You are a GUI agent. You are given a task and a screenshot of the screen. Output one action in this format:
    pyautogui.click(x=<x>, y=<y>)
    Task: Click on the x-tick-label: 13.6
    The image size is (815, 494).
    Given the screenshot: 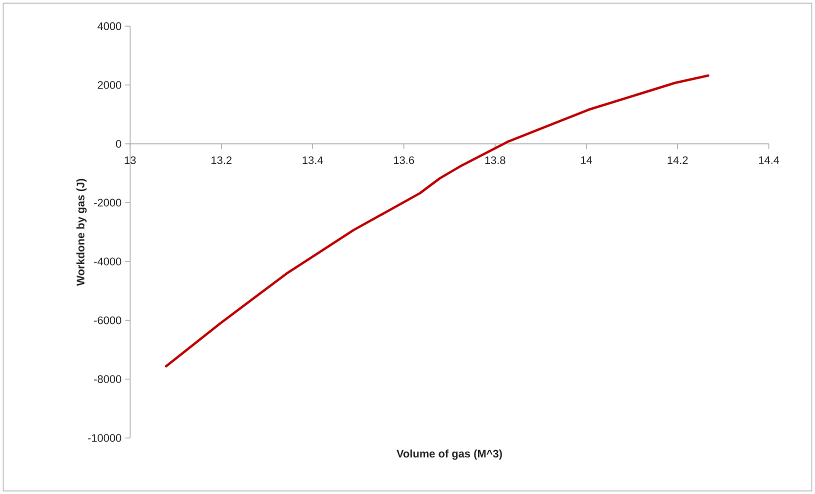 What is the action you would take?
    pyautogui.click(x=404, y=160)
    